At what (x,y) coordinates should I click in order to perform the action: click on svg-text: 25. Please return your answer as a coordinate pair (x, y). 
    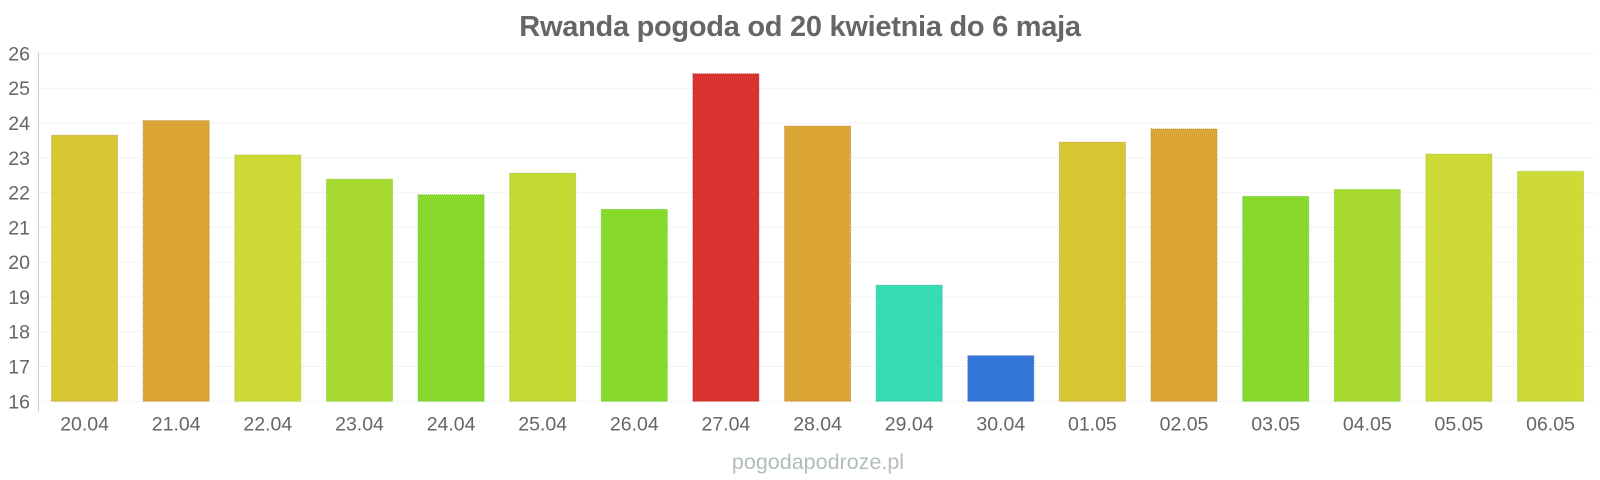
    Looking at the image, I should click on (19, 89).